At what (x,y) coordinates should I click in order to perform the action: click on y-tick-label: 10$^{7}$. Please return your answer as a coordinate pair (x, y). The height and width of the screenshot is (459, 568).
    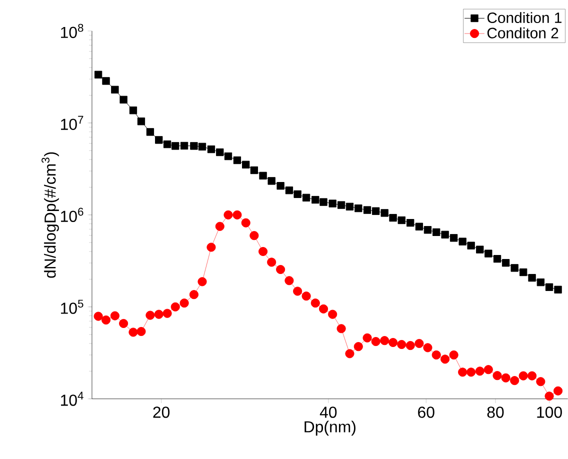
    Looking at the image, I should click on (72, 123).